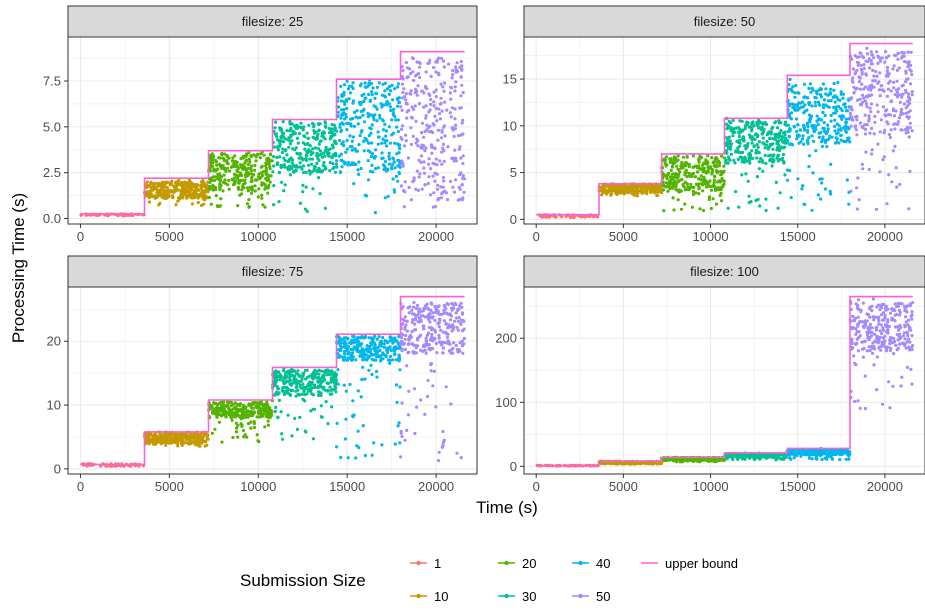  I want to click on x-tick-label: 15000, so click(347, 486).